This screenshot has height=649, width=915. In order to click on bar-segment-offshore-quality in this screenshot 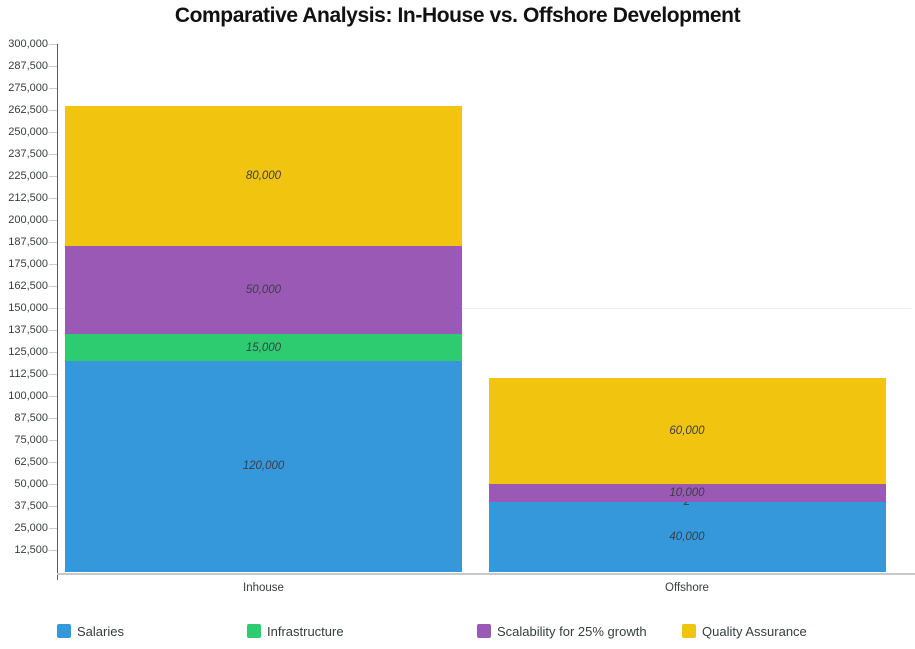, I will do `click(687, 431)`.